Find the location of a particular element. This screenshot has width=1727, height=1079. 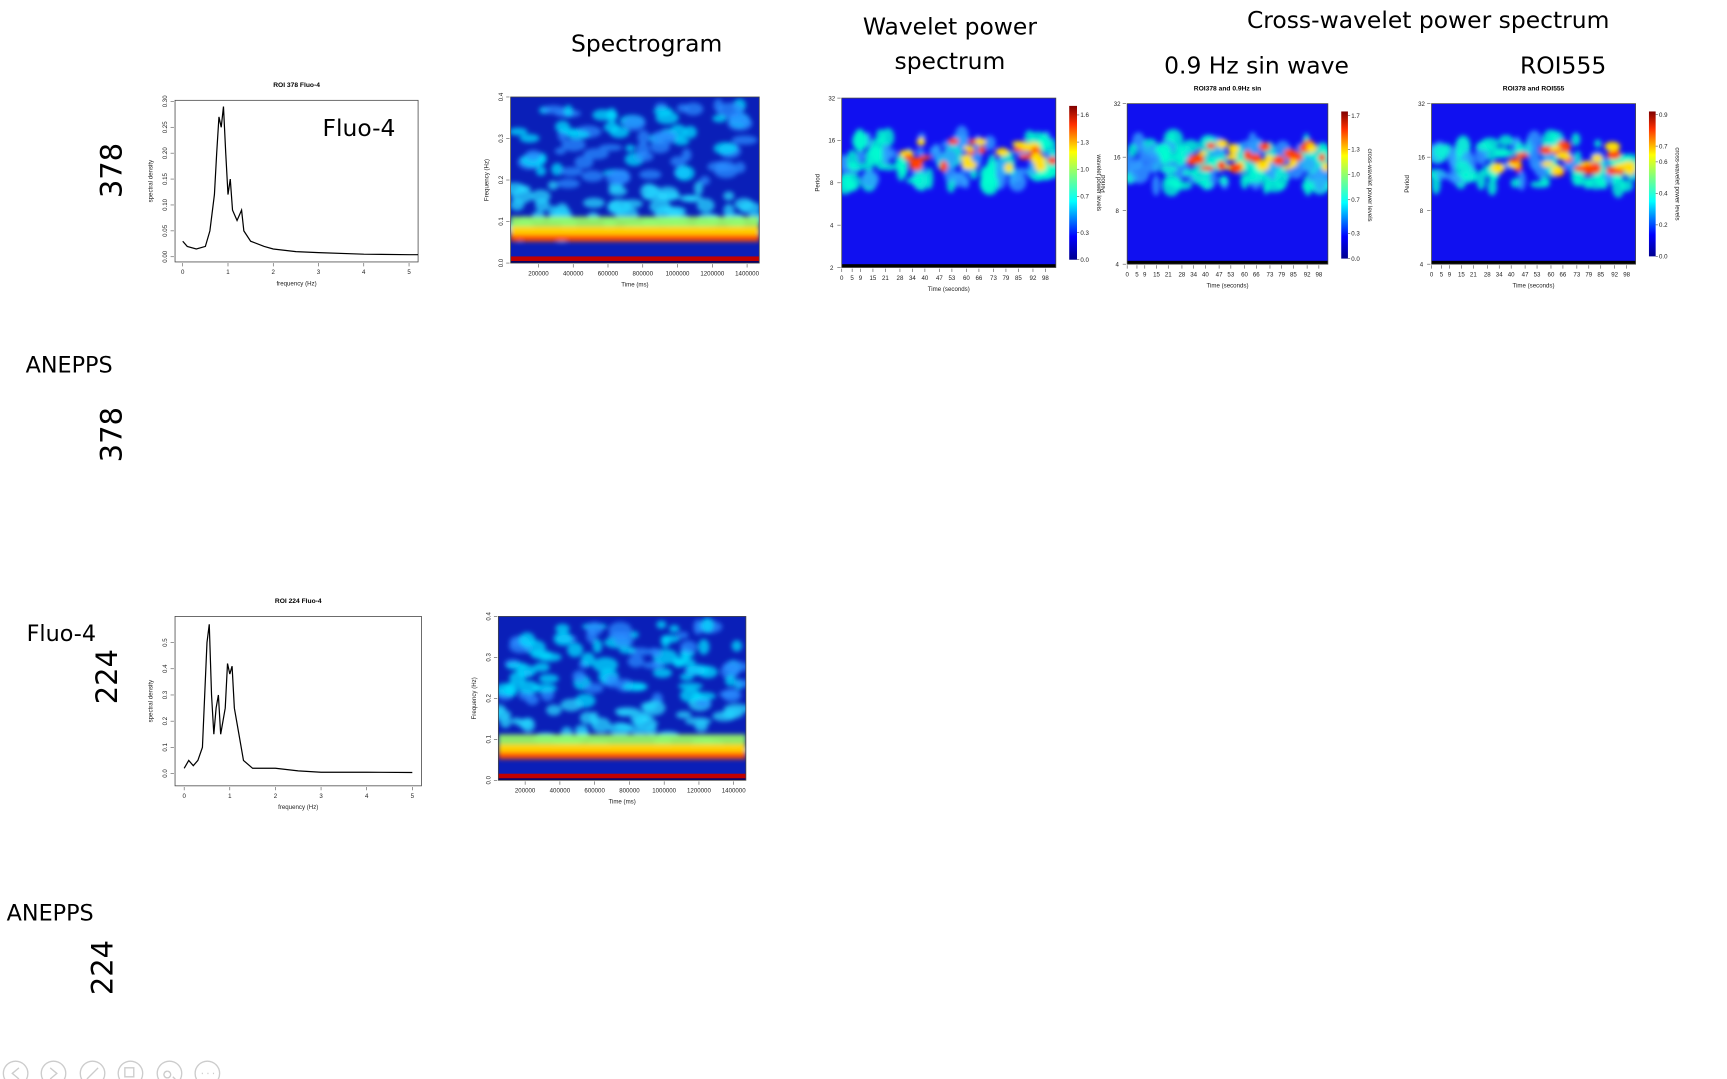

x-tick-label: 73 is located at coordinates (1270, 274).